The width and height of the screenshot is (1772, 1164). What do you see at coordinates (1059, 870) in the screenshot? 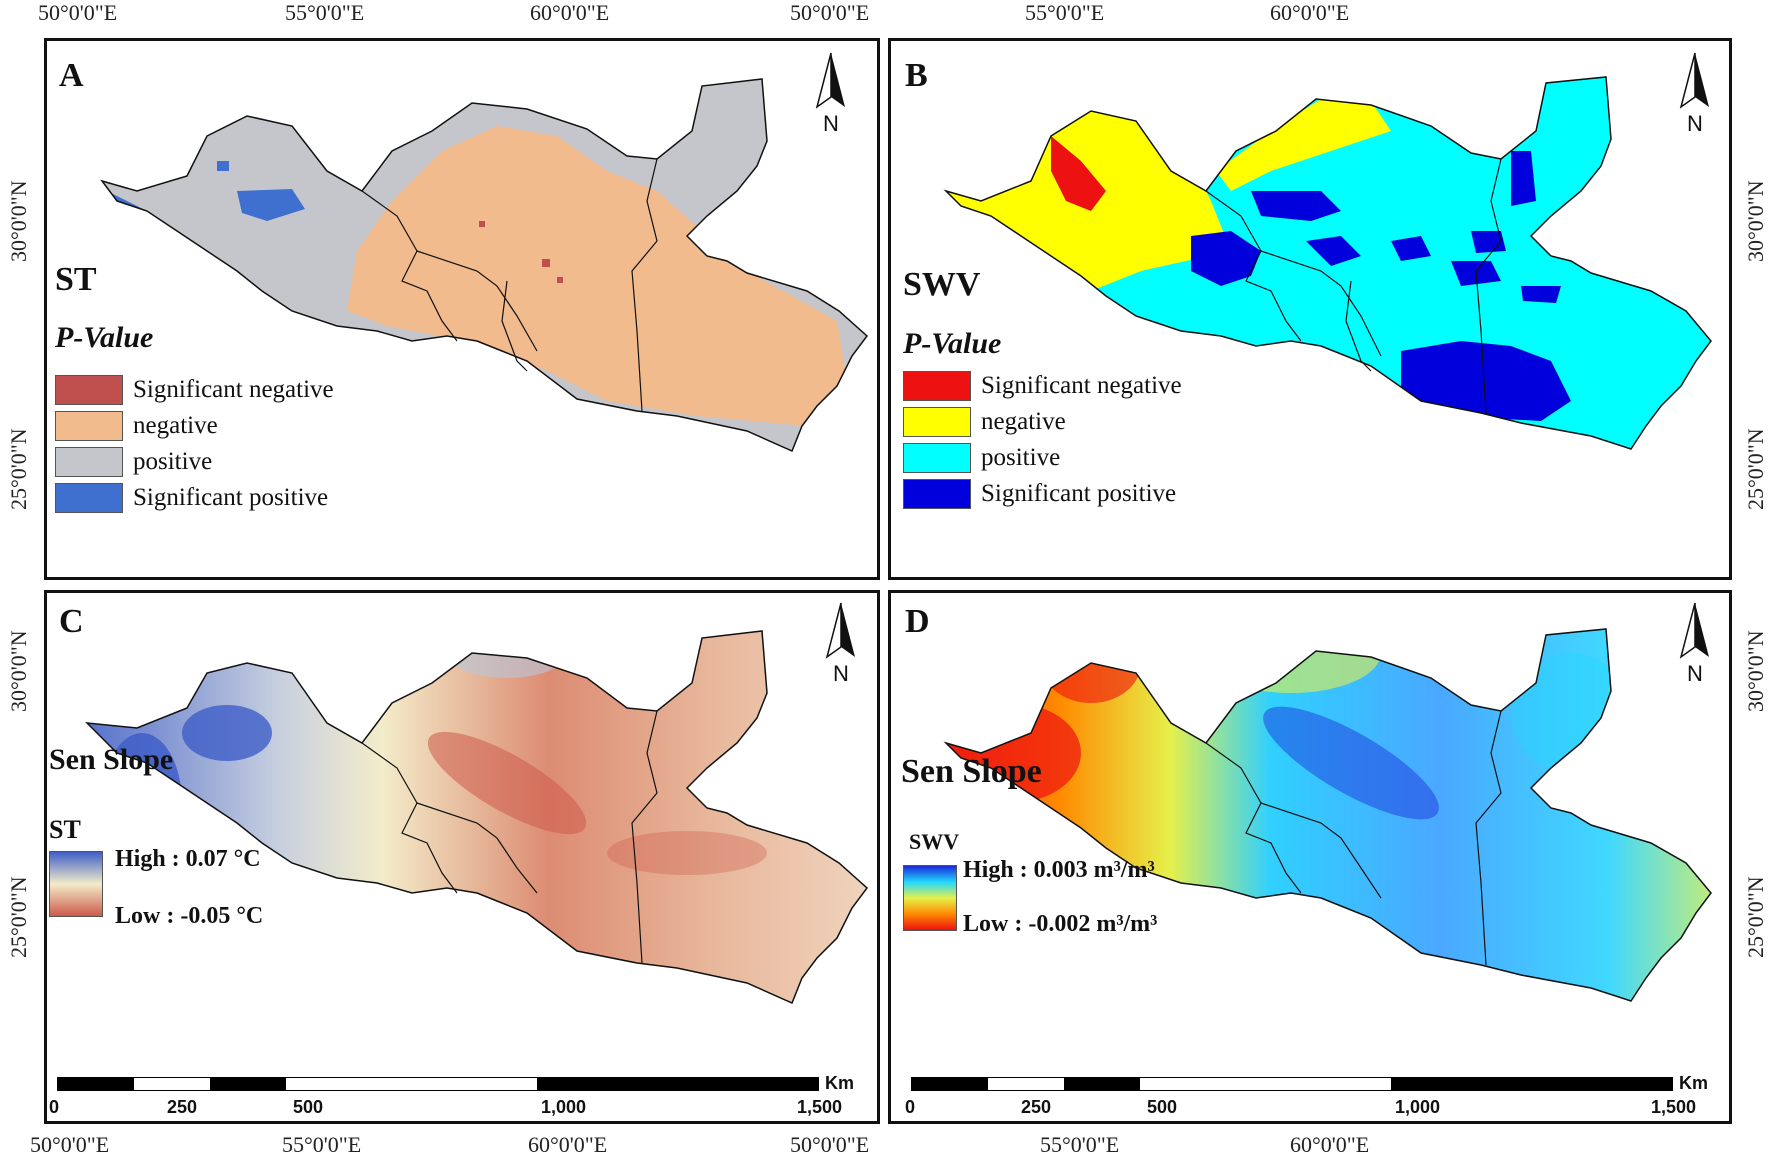
I see `panel-d-ramp-high: High : 0.003 m³/m³` at bounding box center [1059, 870].